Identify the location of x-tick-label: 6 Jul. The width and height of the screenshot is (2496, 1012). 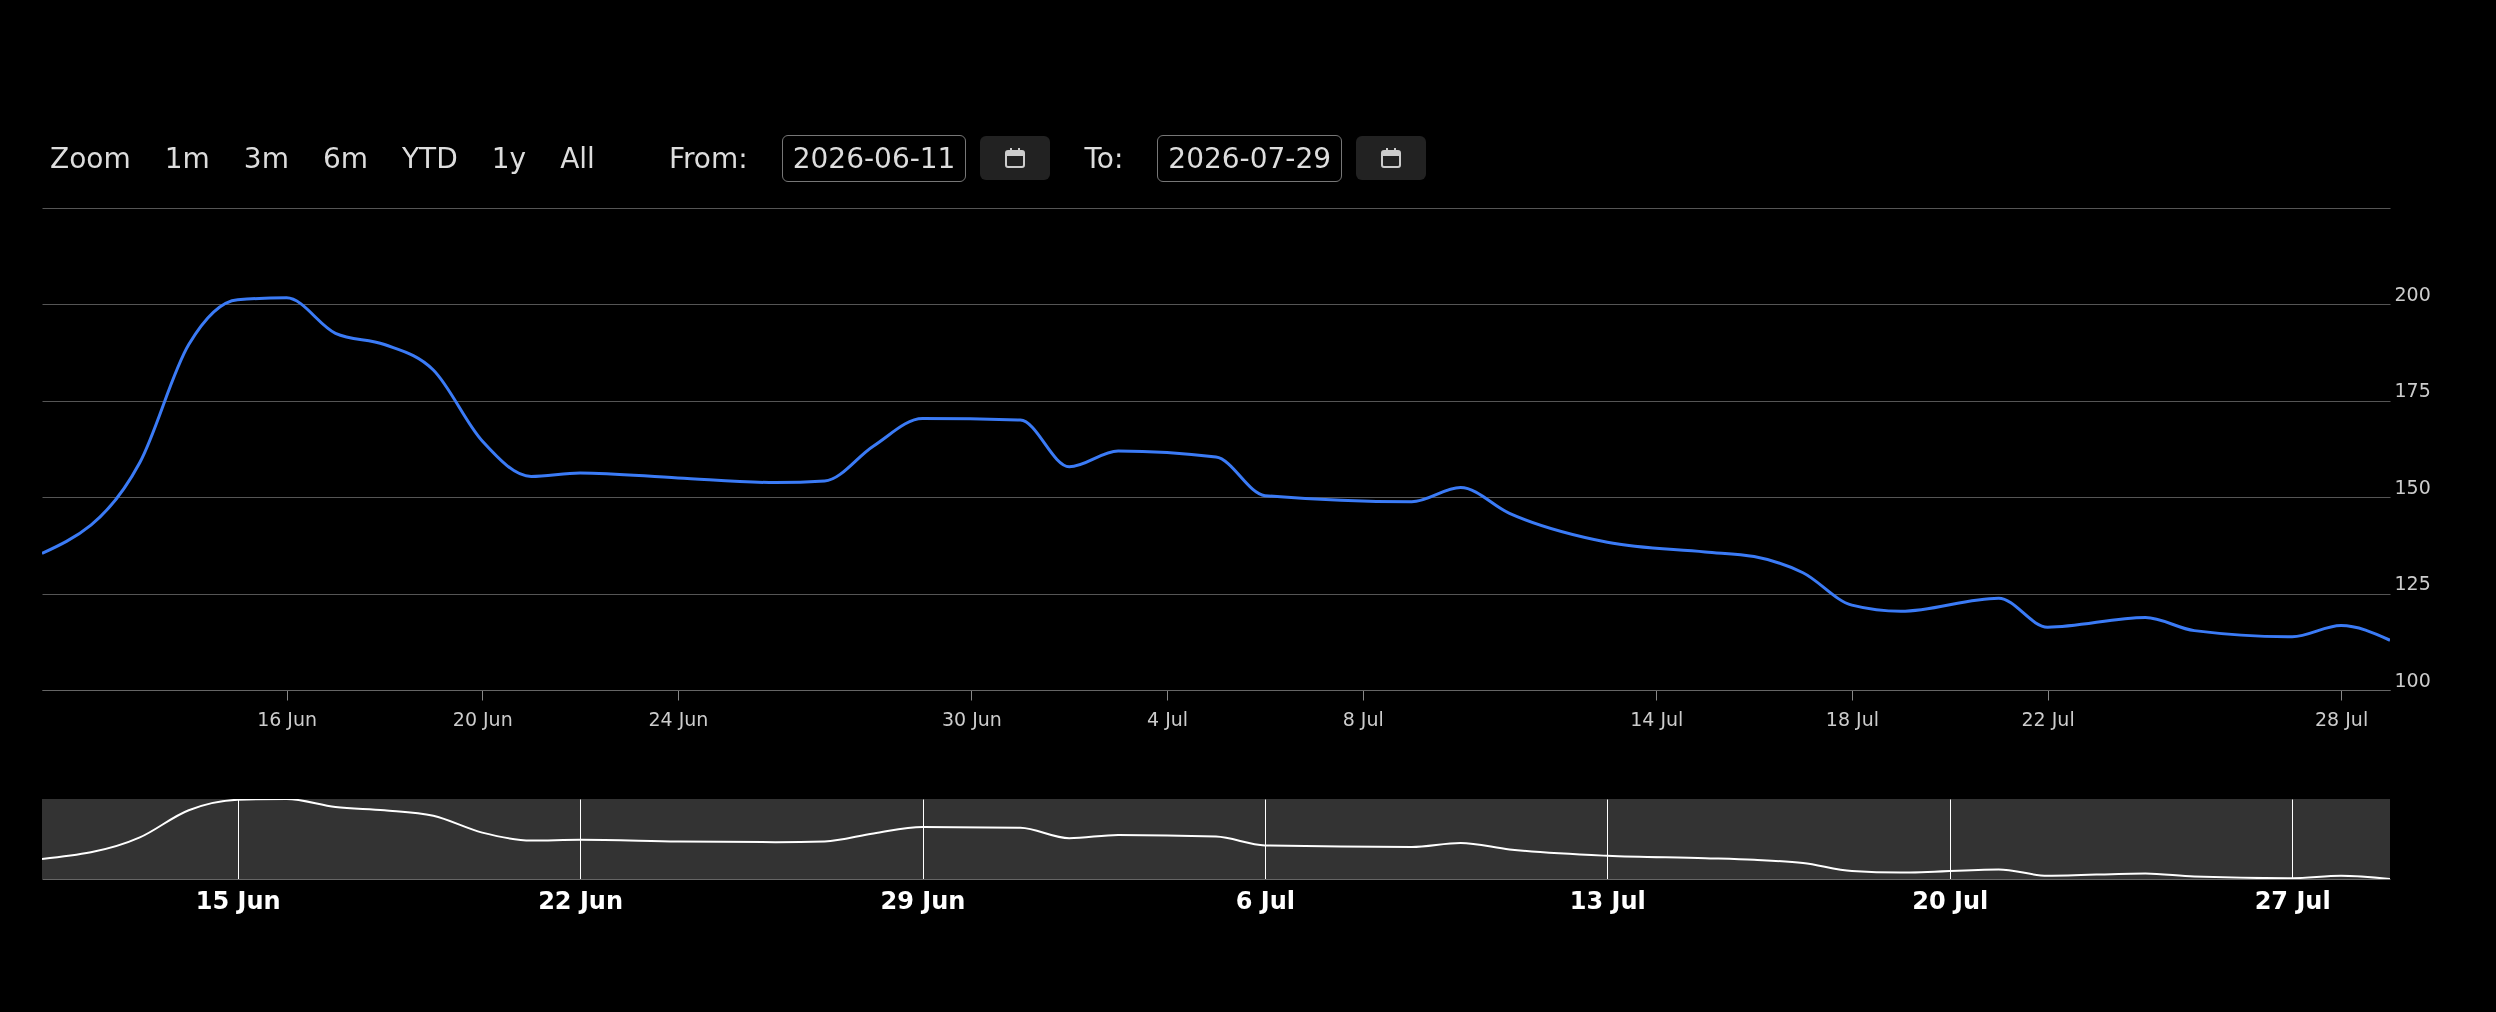
(1265, 900).